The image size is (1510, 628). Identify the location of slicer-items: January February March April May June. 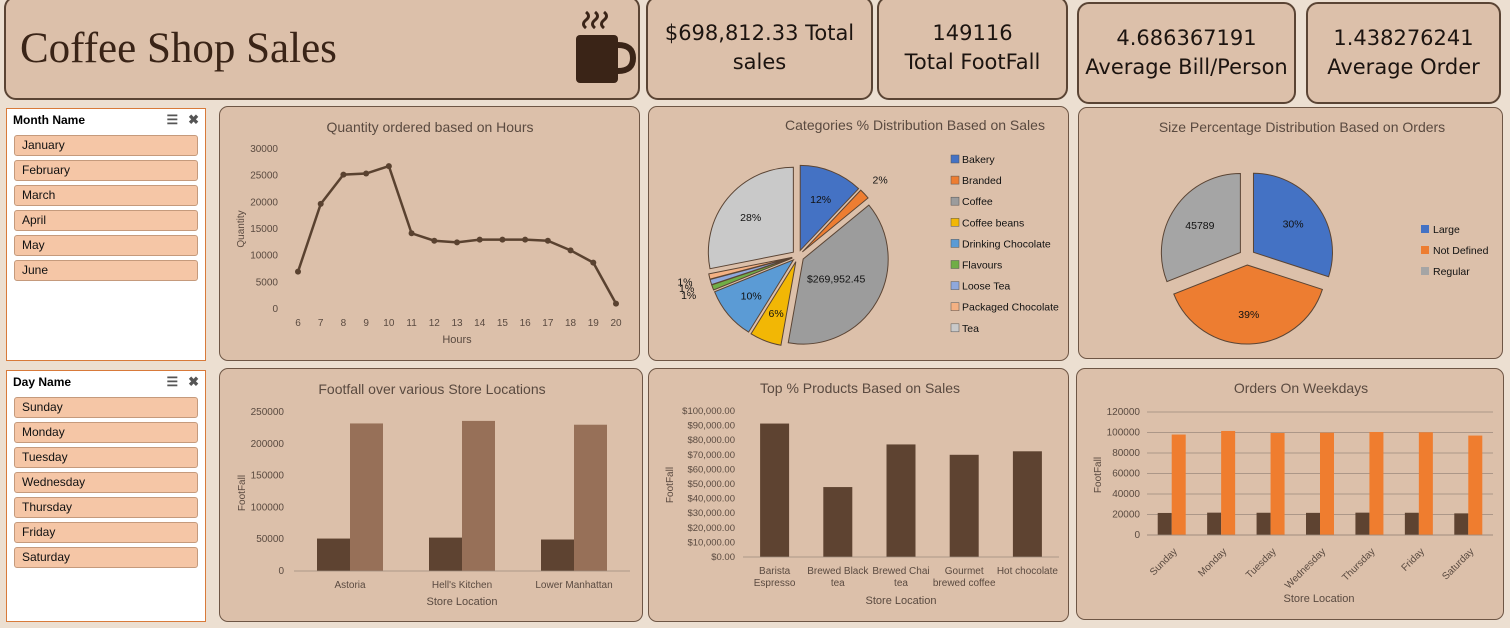
(106, 208).